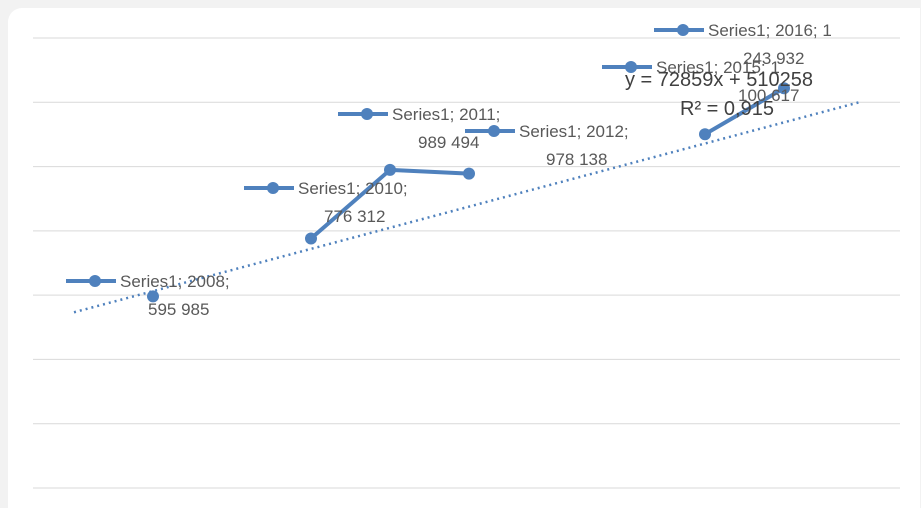  Describe the element at coordinates (178, 309) in the screenshot. I see `data-label-2008-line2: 595 985` at that location.